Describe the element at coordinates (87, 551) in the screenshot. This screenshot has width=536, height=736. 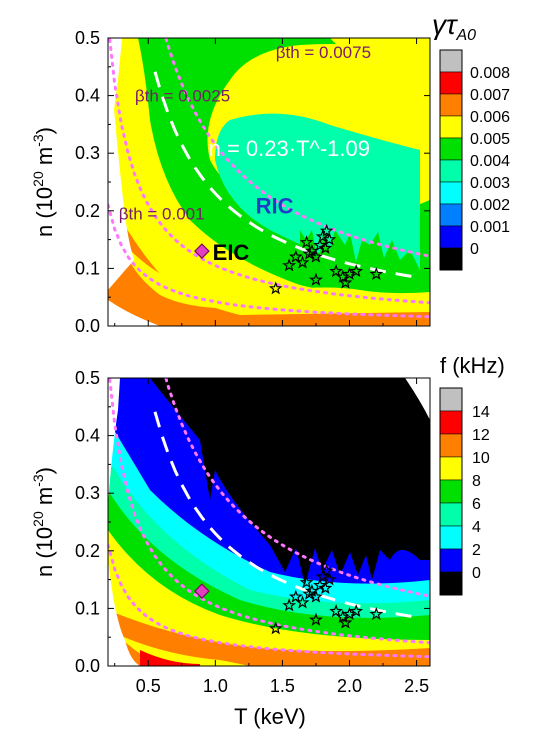
I see `y-tick-label: 0.2` at that location.